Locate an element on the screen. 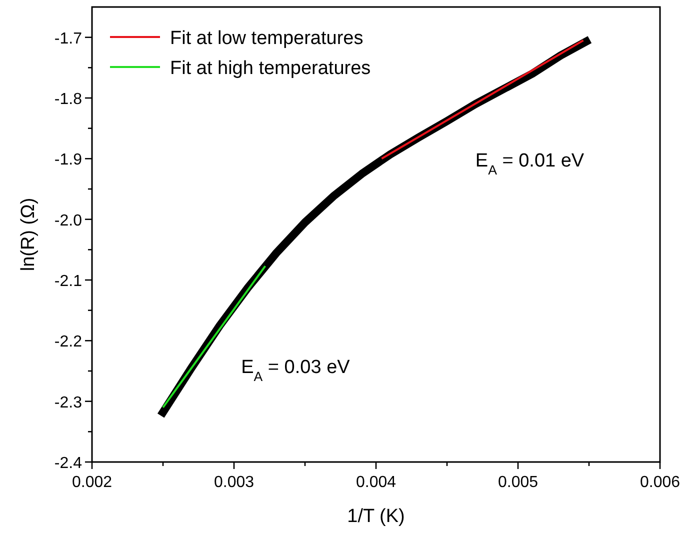  y-tick-label: -2.1 is located at coordinates (68, 281).